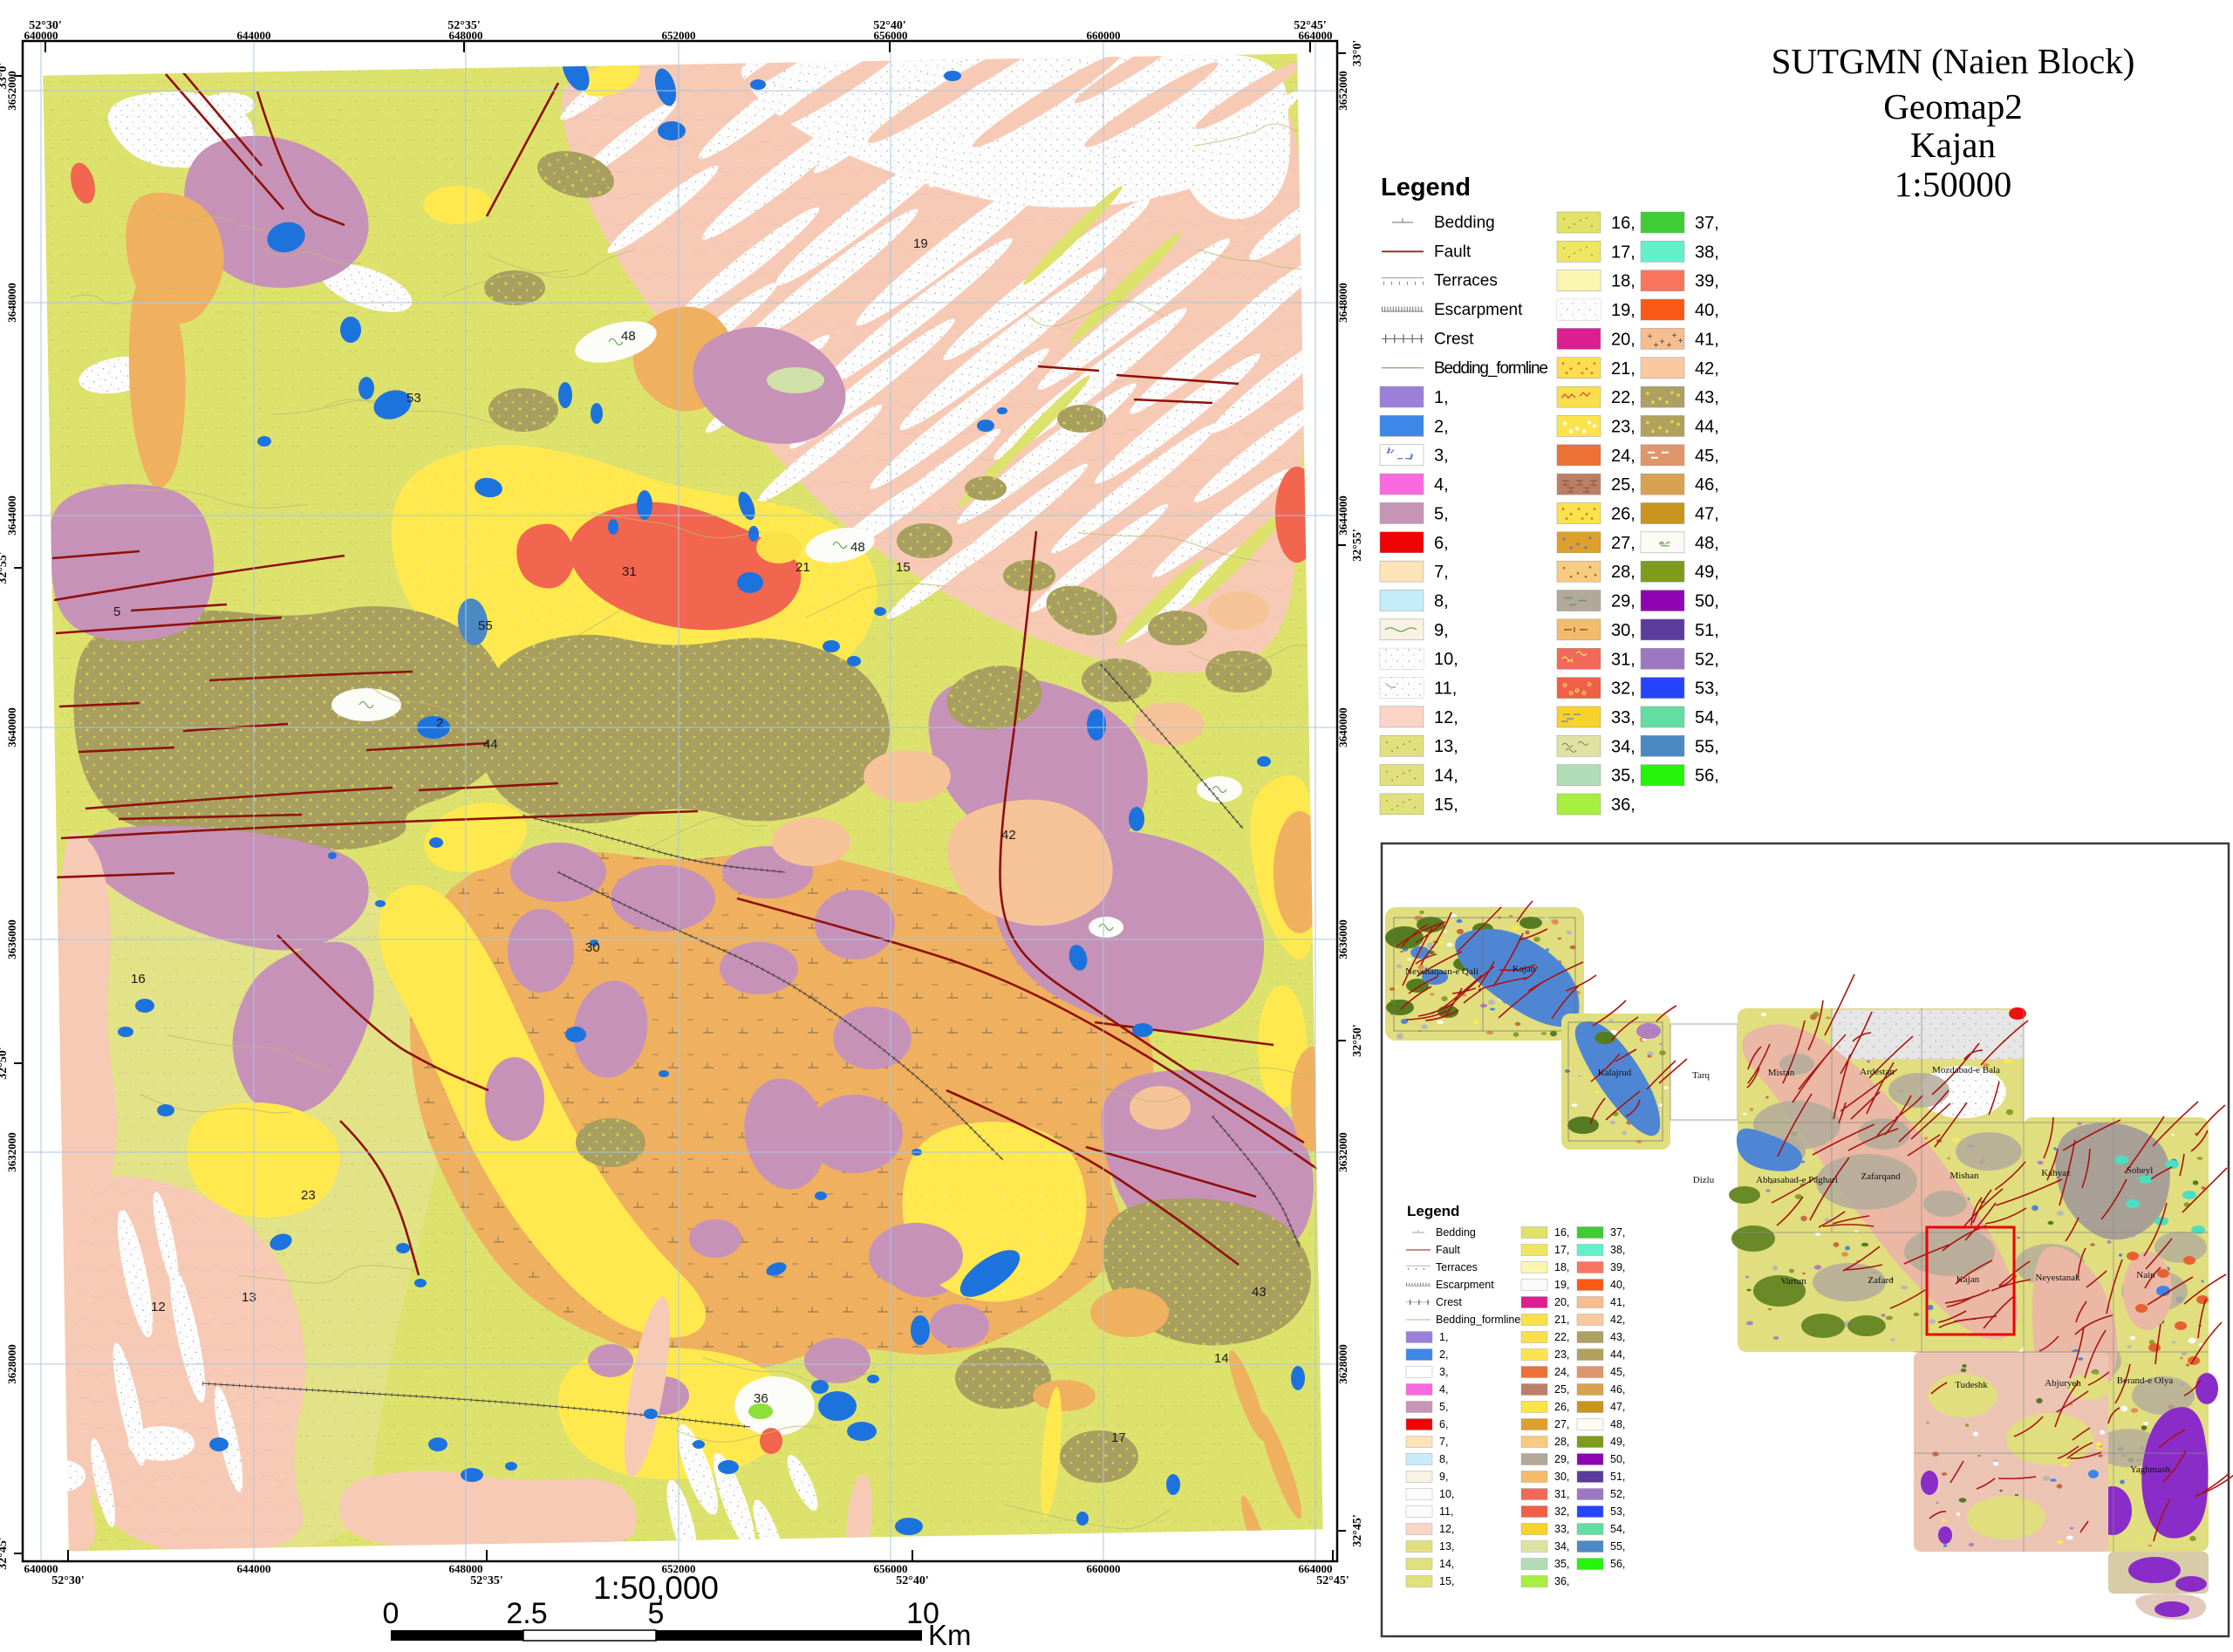 The height and width of the screenshot is (1652, 2233). What do you see at coordinates (1342, 727) in the screenshot?
I see `svg-text: 3640000` at bounding box center [1342, 727].